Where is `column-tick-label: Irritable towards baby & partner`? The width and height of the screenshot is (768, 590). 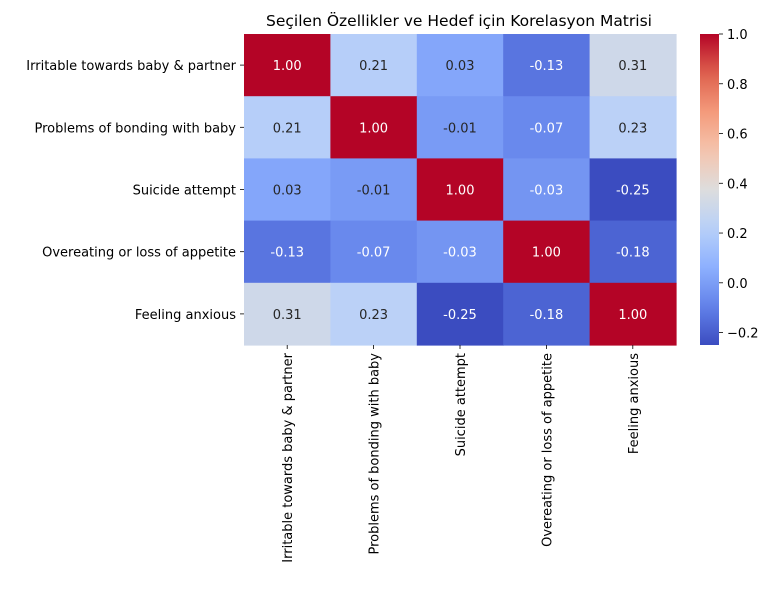 column-tick-label: Irritable towards baby & partner is located at coordinates (288, 457).